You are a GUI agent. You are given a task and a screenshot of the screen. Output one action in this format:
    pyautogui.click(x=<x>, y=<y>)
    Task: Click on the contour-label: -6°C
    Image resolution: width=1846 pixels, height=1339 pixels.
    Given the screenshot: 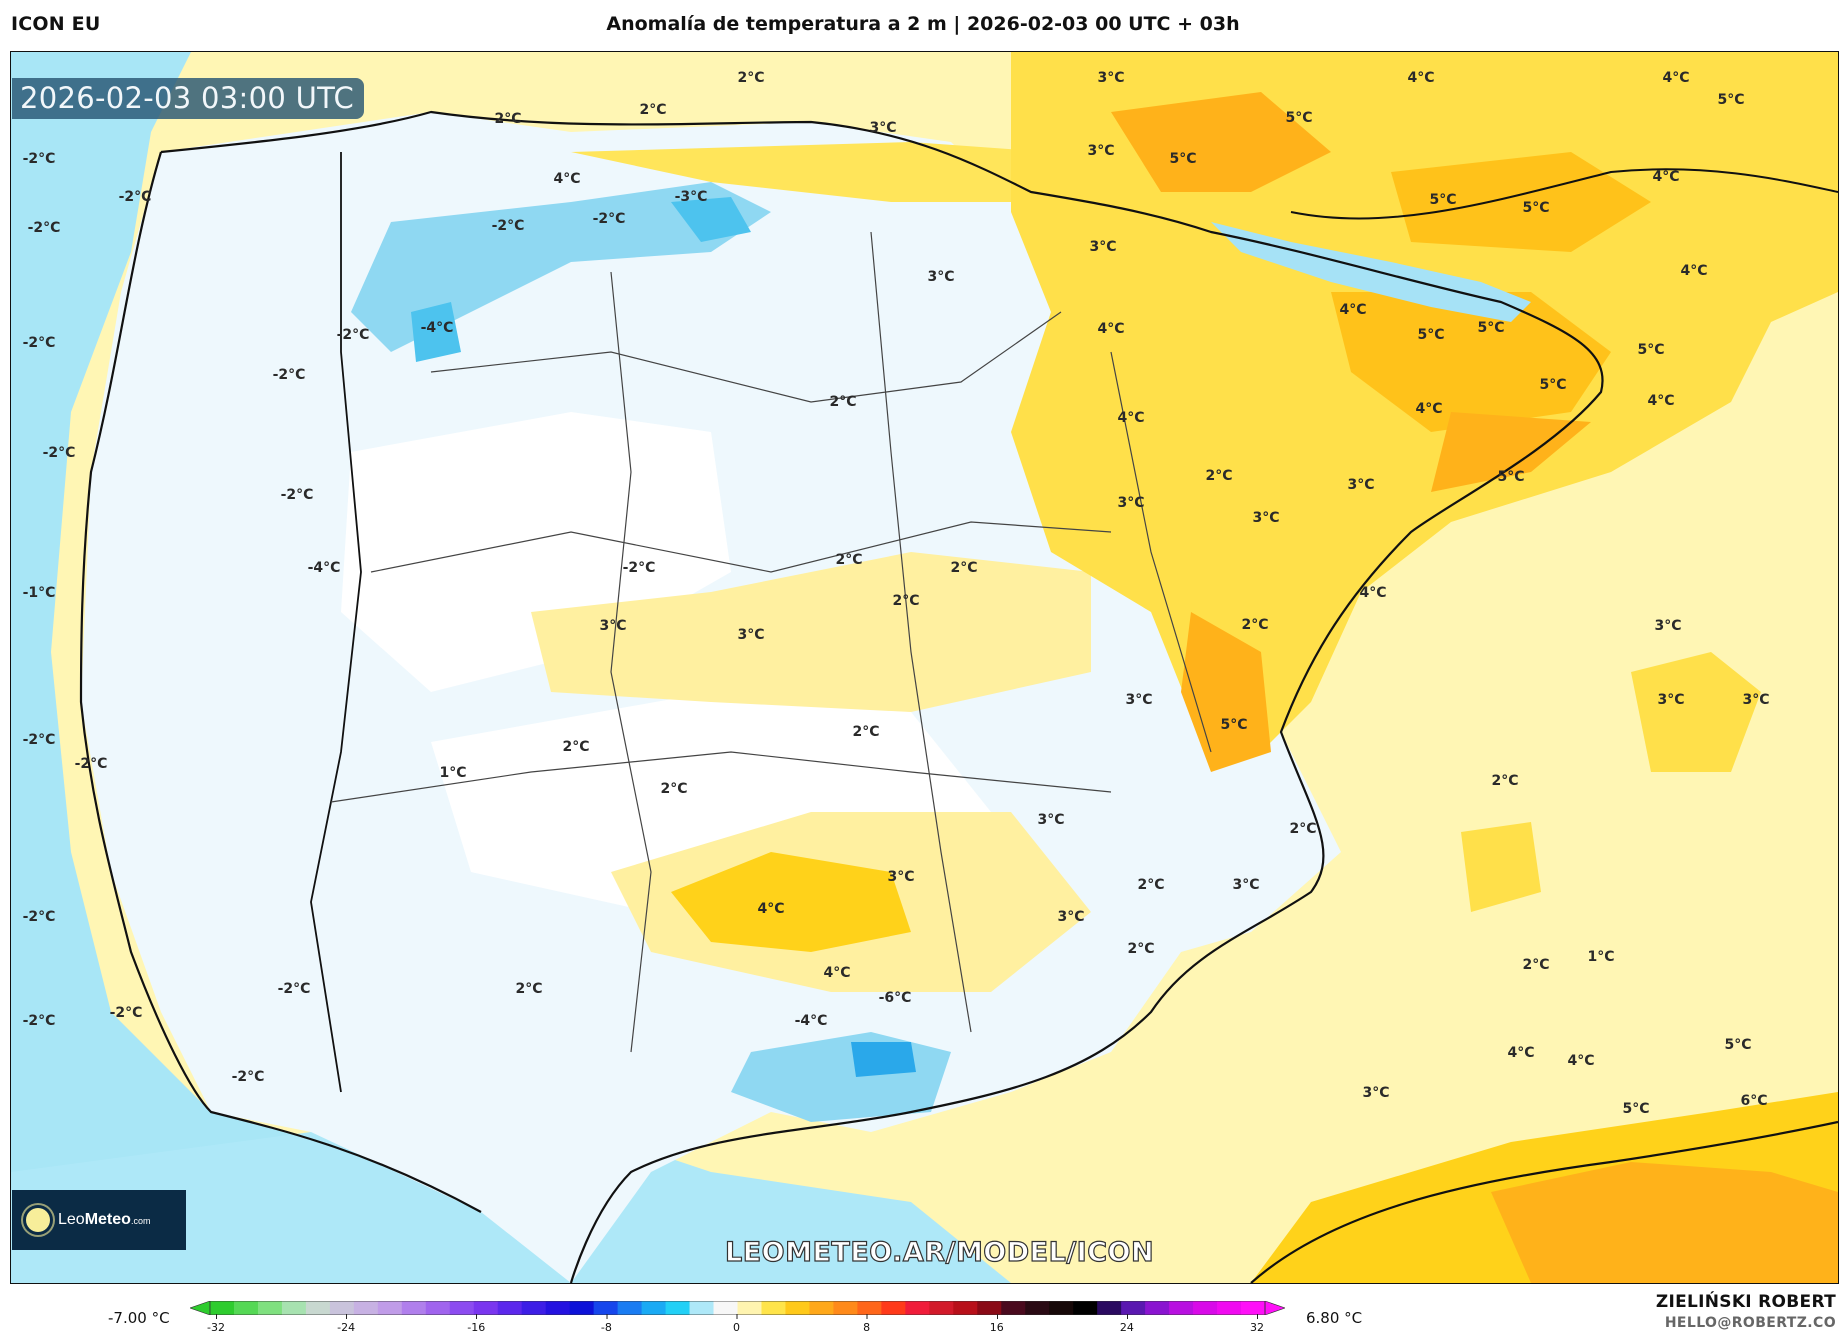 What is the action you would take?
    pyautogui.click(x=895, y=998)
    